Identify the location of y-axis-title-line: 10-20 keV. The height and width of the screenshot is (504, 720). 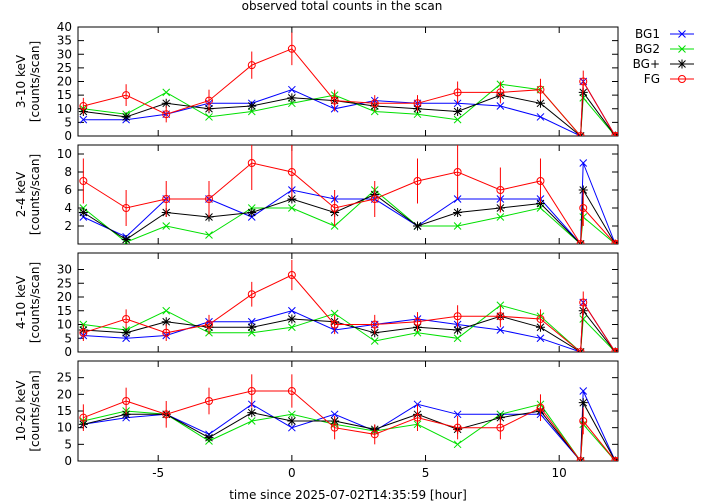
(21, 411).